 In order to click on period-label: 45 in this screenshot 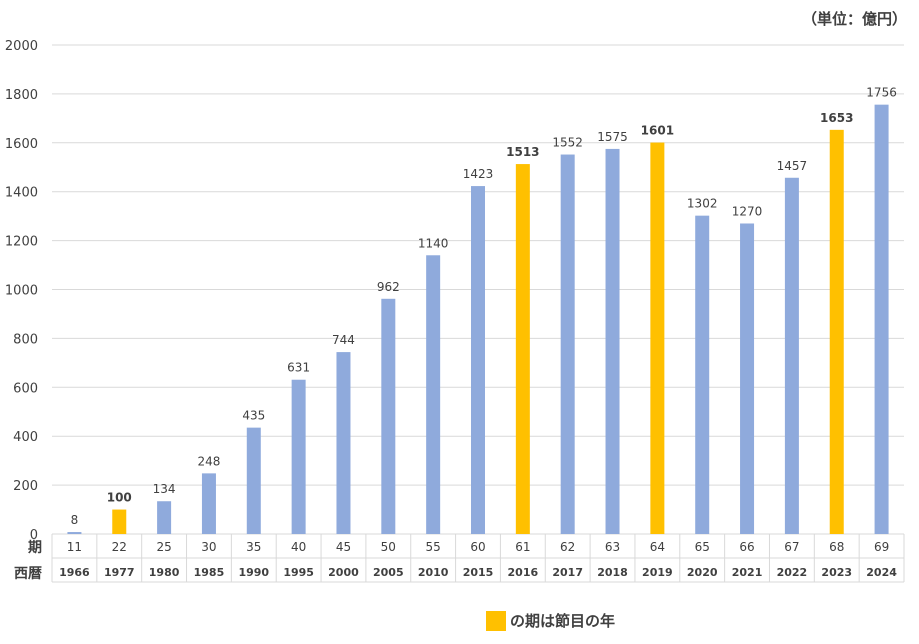, I will do `click(343, 547)`.